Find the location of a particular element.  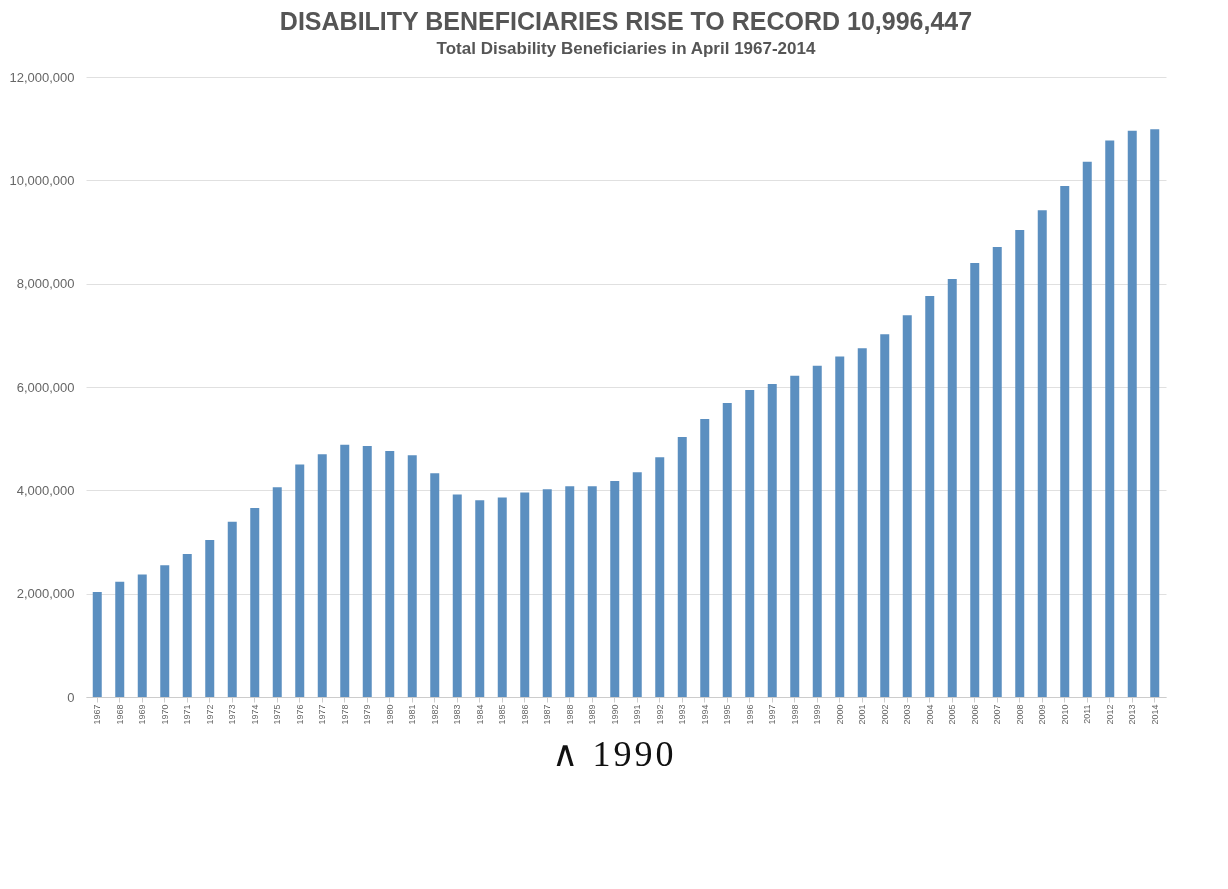

x-tick-label: 1969 is located at coordinates (142, 714).